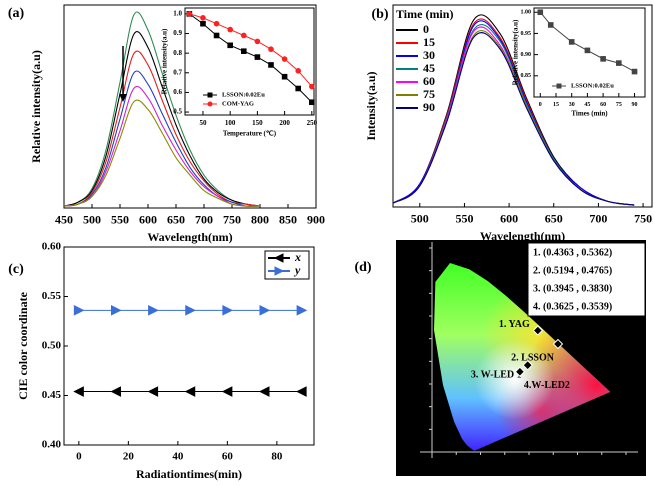 This screenshot has width=654, height=486. I want to click on legend-label: 15, so click(429, 42).